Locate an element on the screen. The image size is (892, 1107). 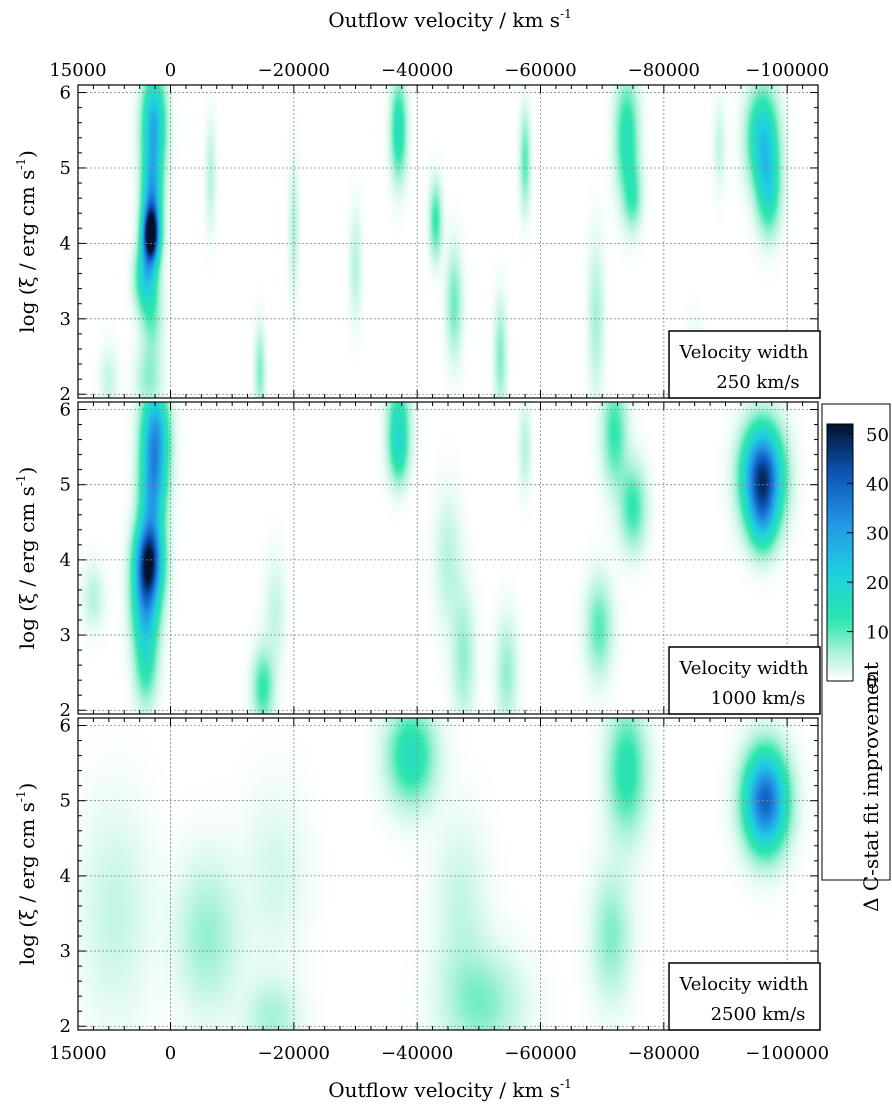
bottom-x-axis-title: Outflow velocity / km s-1 is located at coordinates (450, 1089).